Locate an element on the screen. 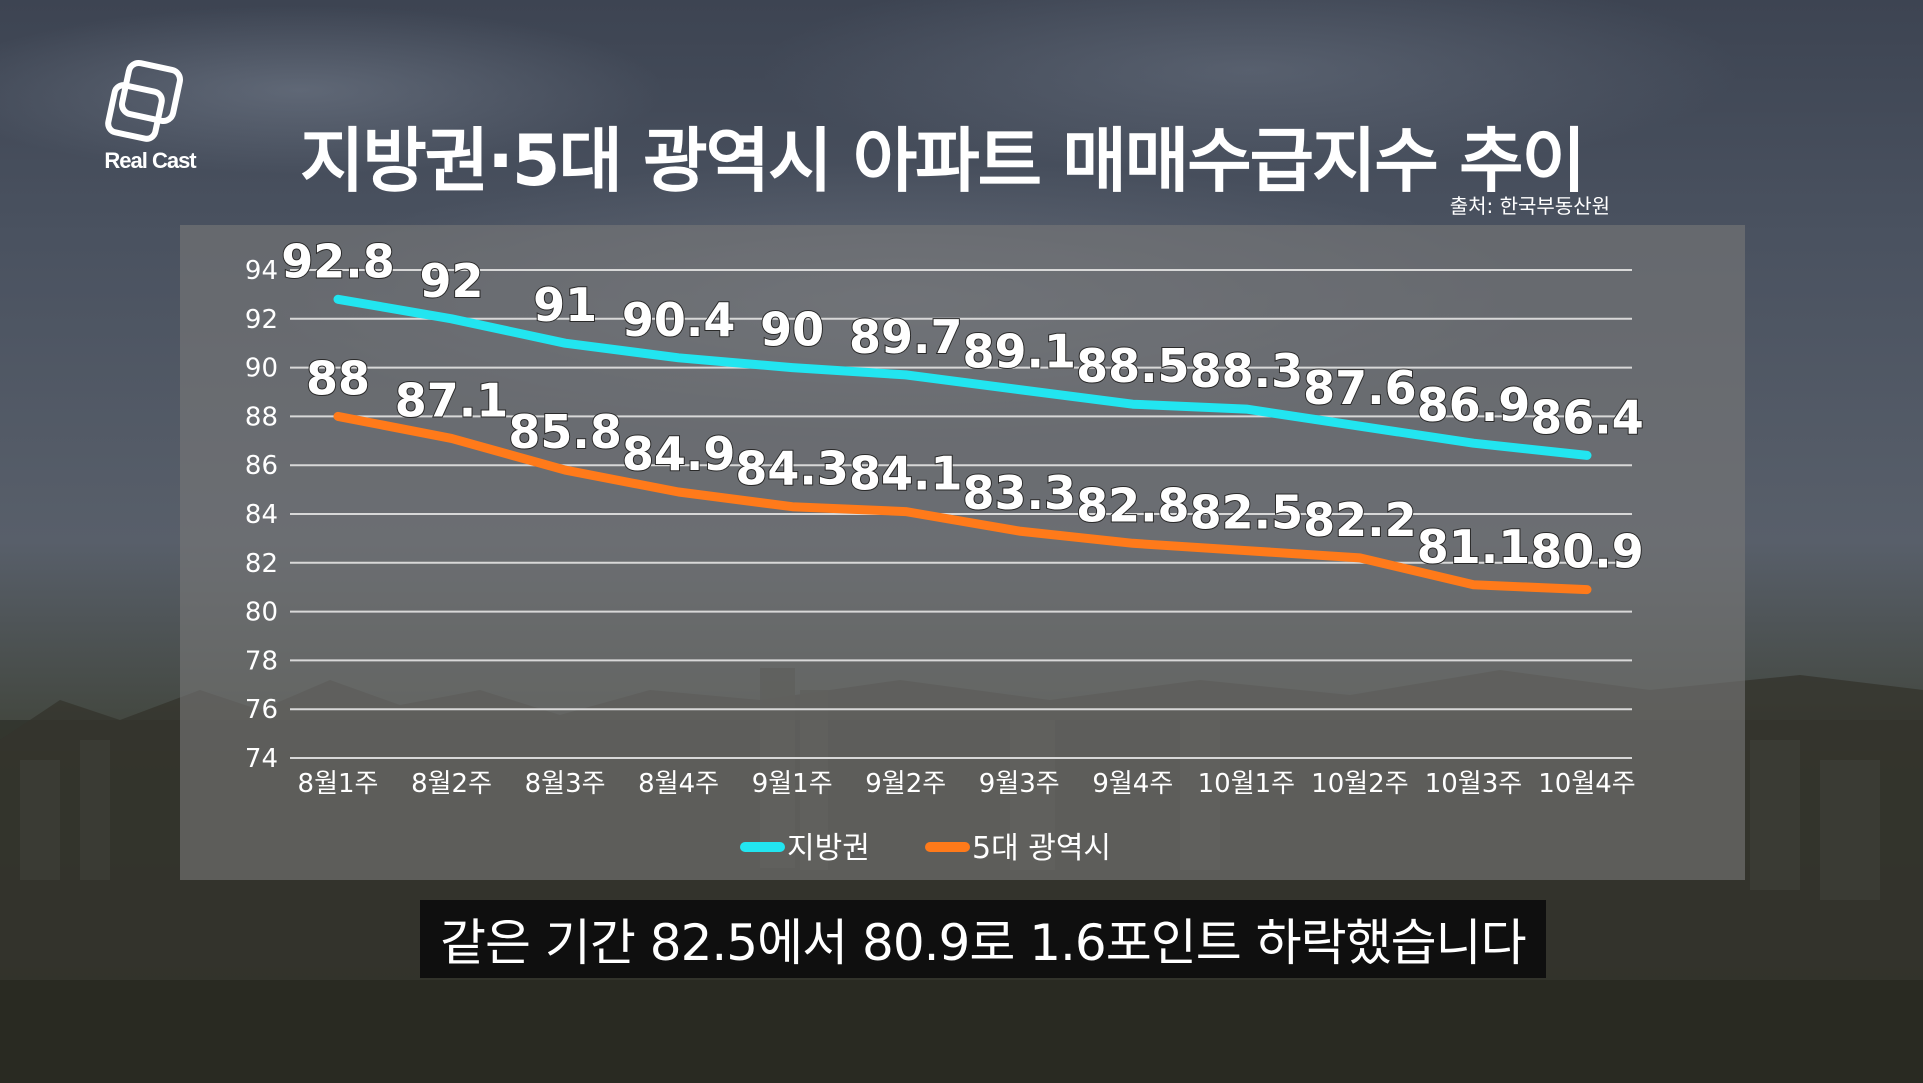  legend-label: 지방권 is located at coordinates (828, 848).